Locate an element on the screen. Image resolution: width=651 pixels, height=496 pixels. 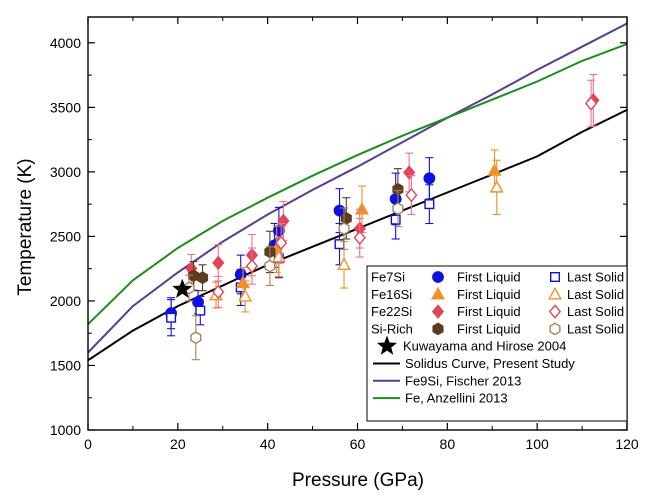
x-tick-label: 60 is located at coordinates (358, 444).